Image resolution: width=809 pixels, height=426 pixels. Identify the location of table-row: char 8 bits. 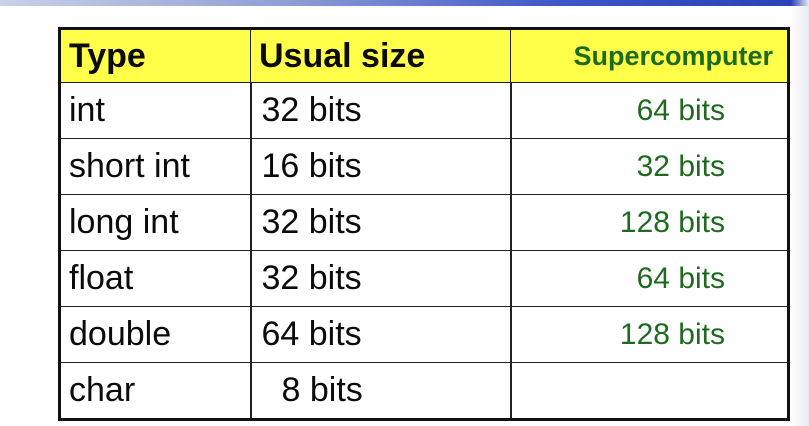
(424, 391).